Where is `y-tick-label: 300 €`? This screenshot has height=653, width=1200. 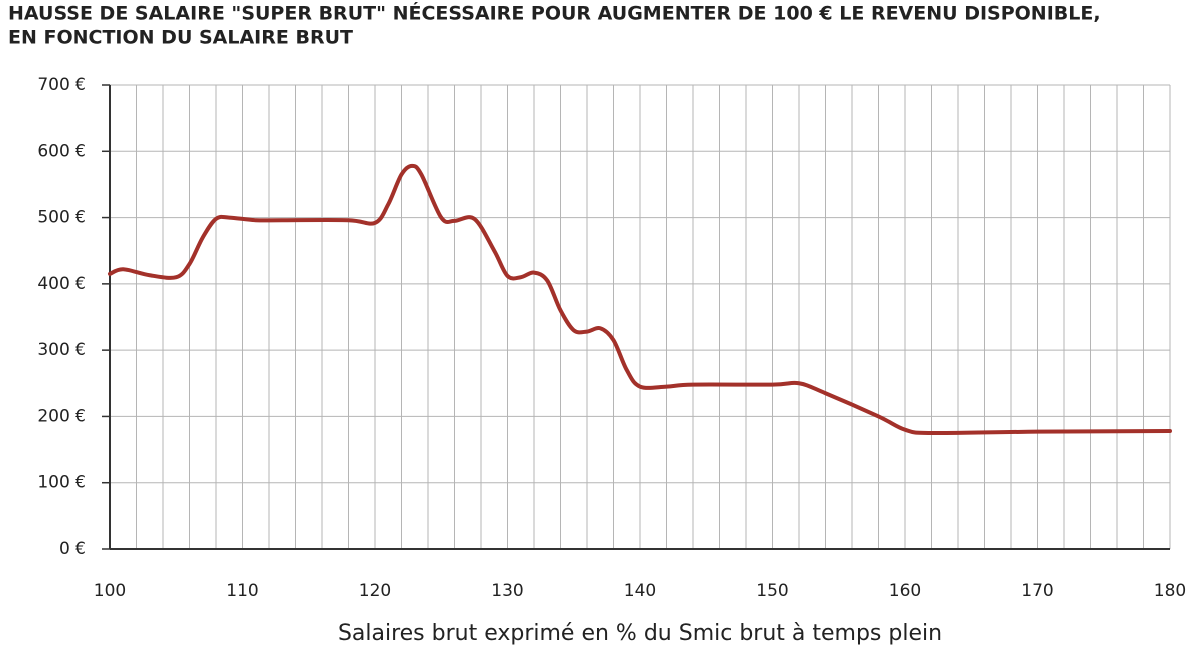
y-tick-label: 300 € is located at coordinates (61, 350).